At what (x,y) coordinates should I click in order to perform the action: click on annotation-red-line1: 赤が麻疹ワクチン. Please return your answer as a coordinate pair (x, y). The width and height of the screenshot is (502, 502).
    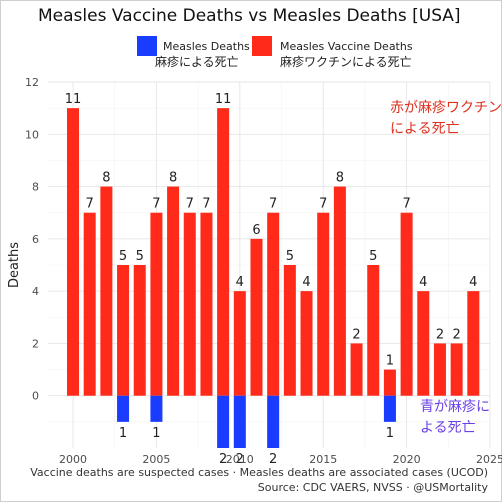
    Looking at the image, I should click on (446, 108).